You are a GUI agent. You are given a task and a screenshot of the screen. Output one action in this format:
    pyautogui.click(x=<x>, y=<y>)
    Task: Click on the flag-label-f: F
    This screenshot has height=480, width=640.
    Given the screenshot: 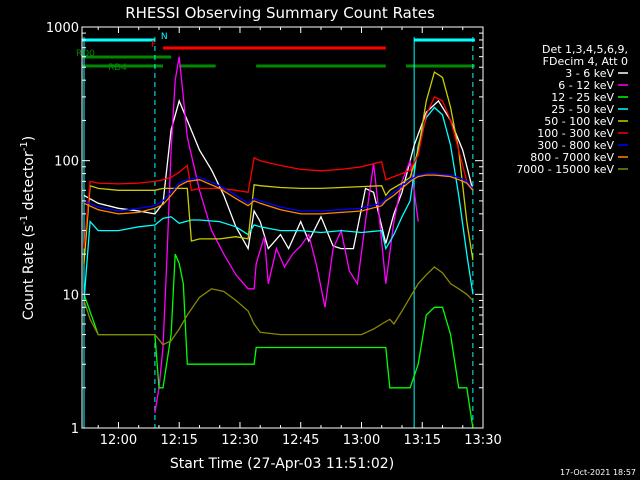 What is the action you would take?
    pyautogui.click(x=153, y=45)
    